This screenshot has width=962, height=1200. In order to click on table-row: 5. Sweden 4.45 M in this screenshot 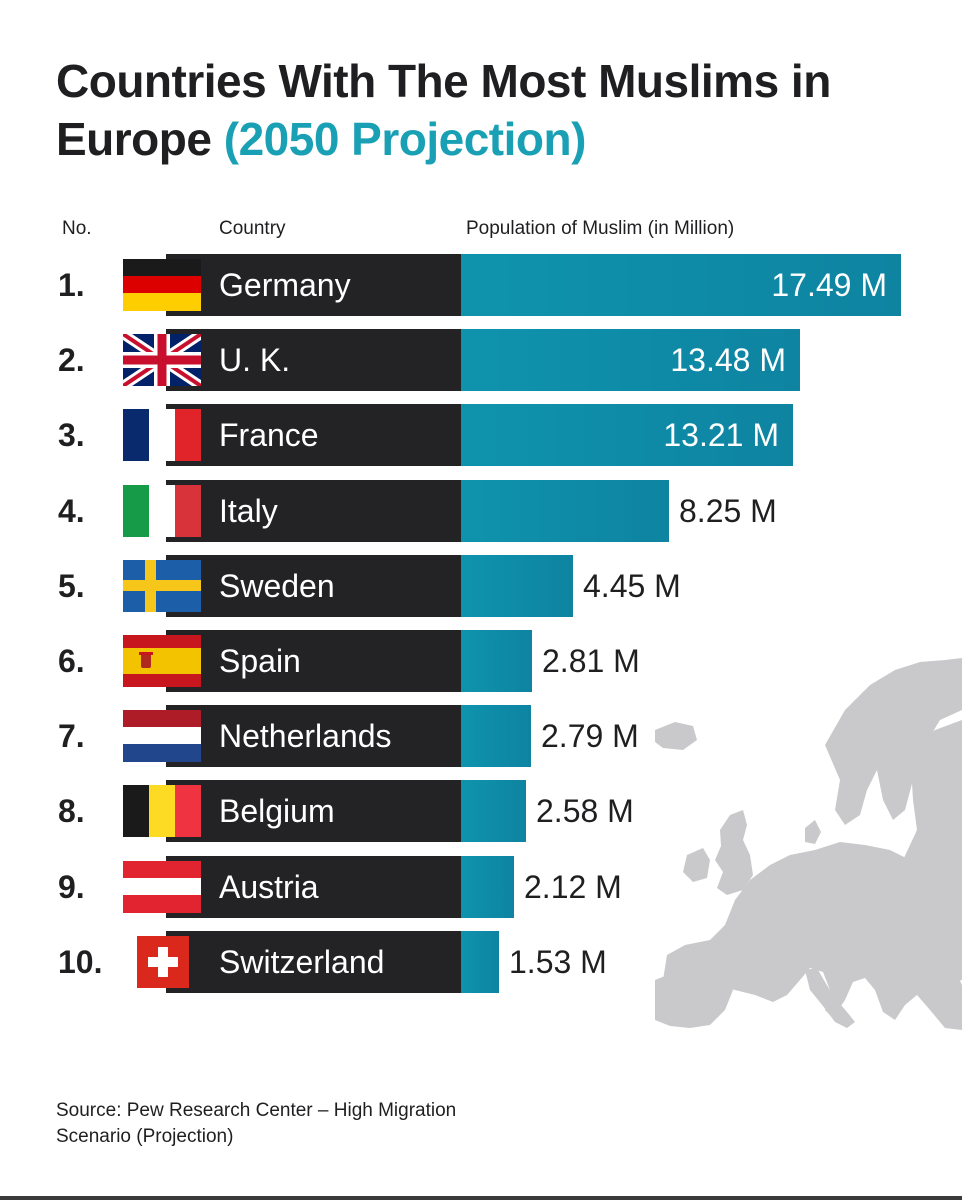, I will do `click(481, 586)`.